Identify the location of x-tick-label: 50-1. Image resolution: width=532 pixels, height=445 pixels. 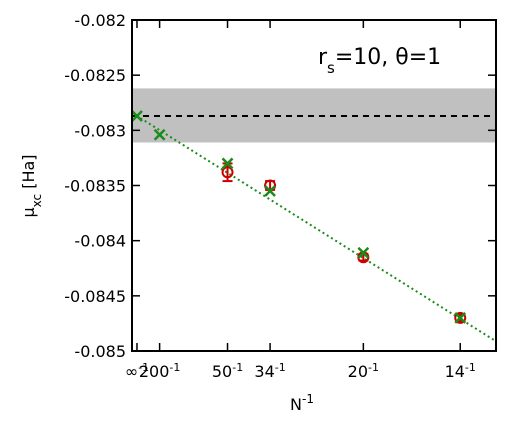
(227, 371).